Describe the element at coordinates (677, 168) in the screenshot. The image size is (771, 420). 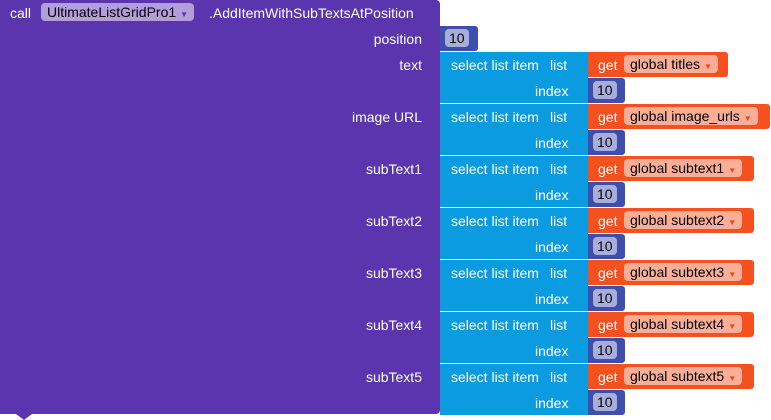
I see `variable-name: global subtext1` at that location.